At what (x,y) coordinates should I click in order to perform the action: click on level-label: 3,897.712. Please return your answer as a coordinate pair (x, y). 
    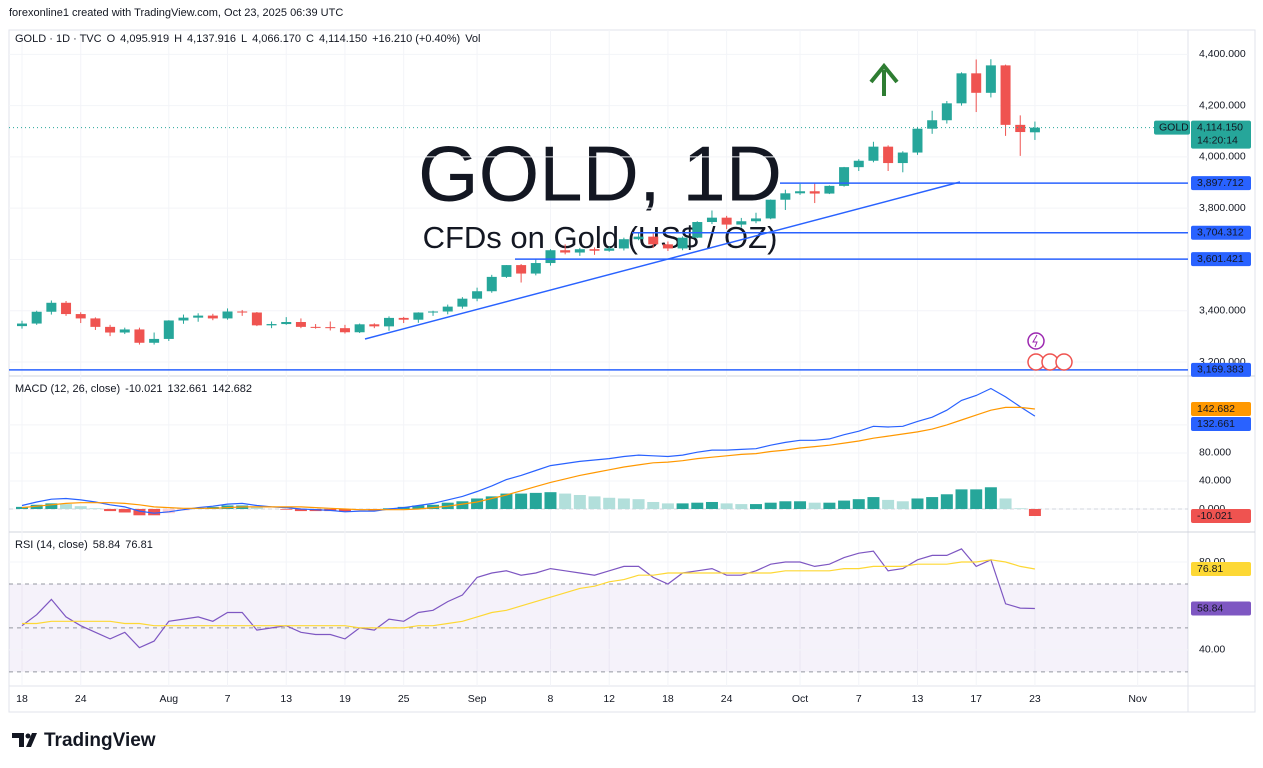
    Looking at the image, I should click on (1220, 183).